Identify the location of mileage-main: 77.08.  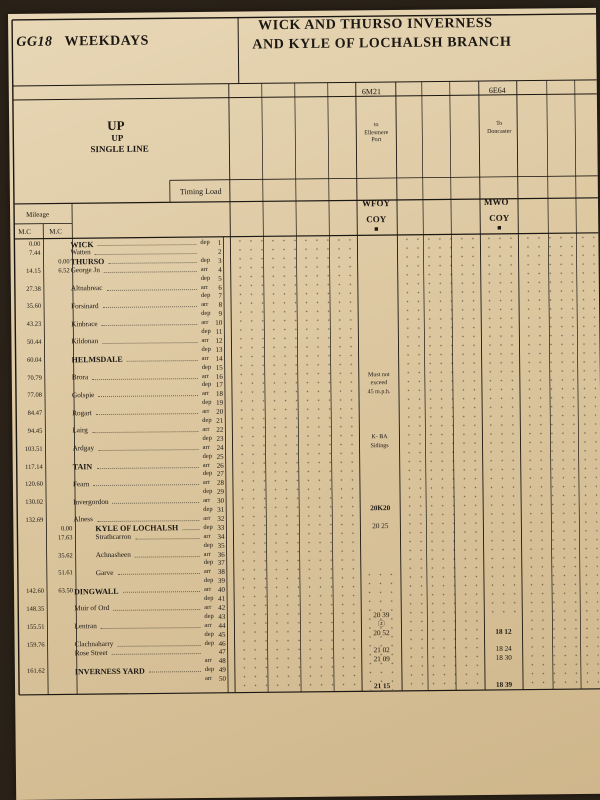
(35, 395).